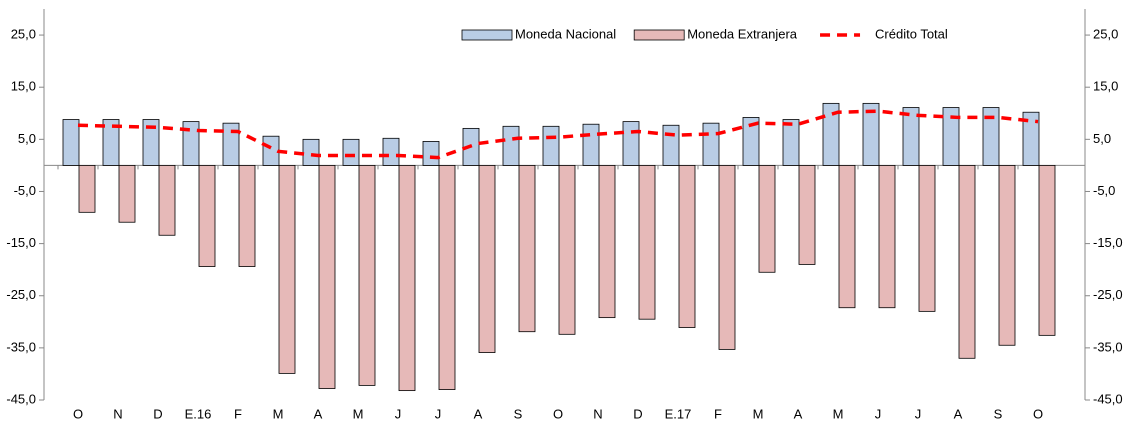  I want to click on y-tick-label: -15,0, so click(21, 242).